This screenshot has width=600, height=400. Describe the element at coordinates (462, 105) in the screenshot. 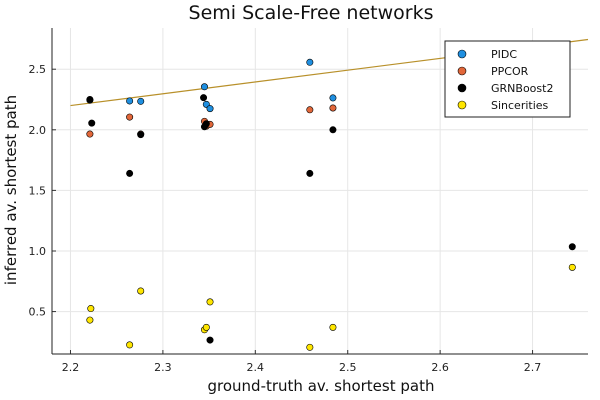

I see `legend-marker-sincerities` at that location.